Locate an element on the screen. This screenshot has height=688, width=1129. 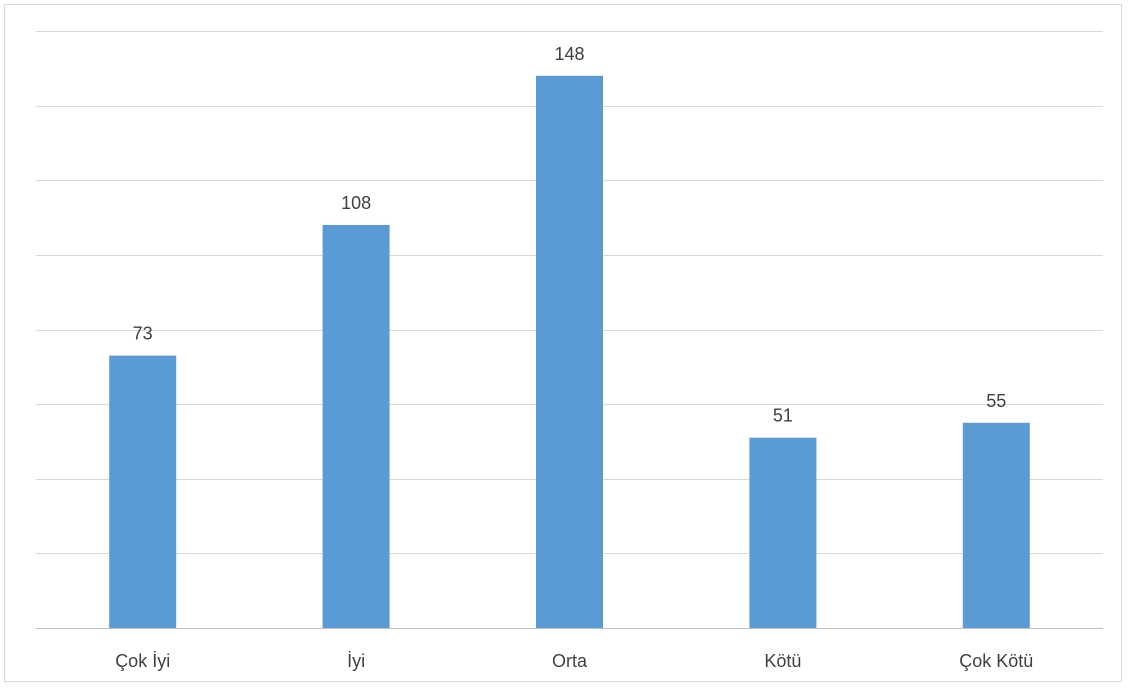
data-label: 108 is located at coordinates (356, 203).